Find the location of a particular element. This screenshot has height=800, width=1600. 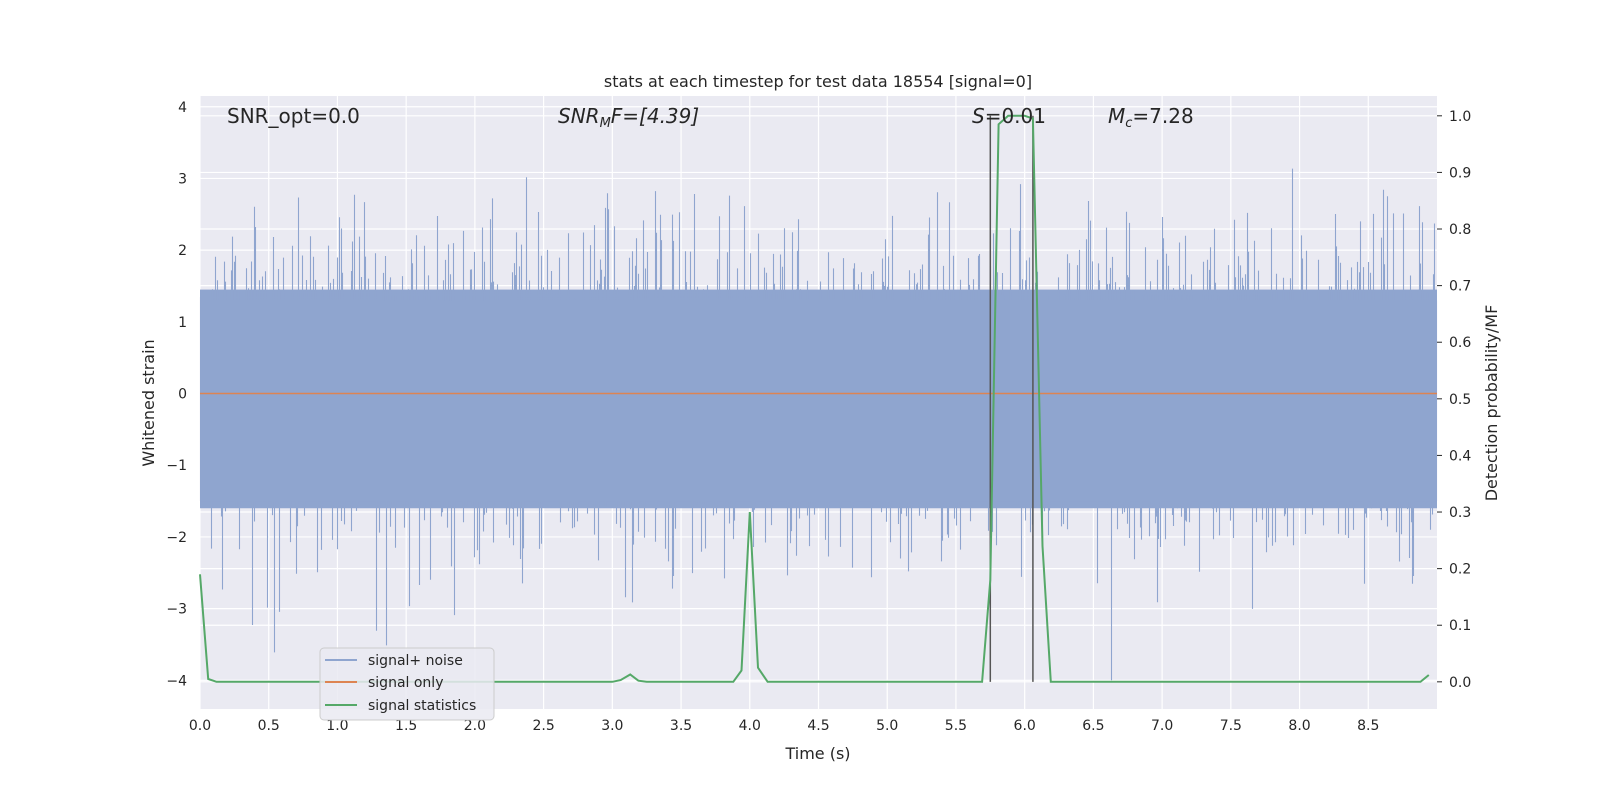

x-axis-label: Time (s) is located at coordinates (817, 753).